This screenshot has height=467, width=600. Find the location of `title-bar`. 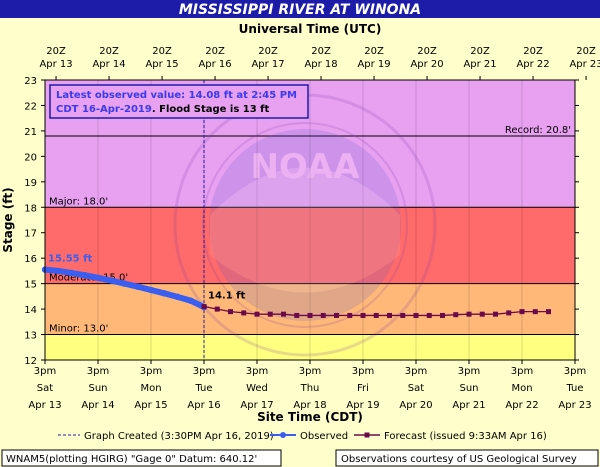

title-bar is located at coordinates (300, 9).